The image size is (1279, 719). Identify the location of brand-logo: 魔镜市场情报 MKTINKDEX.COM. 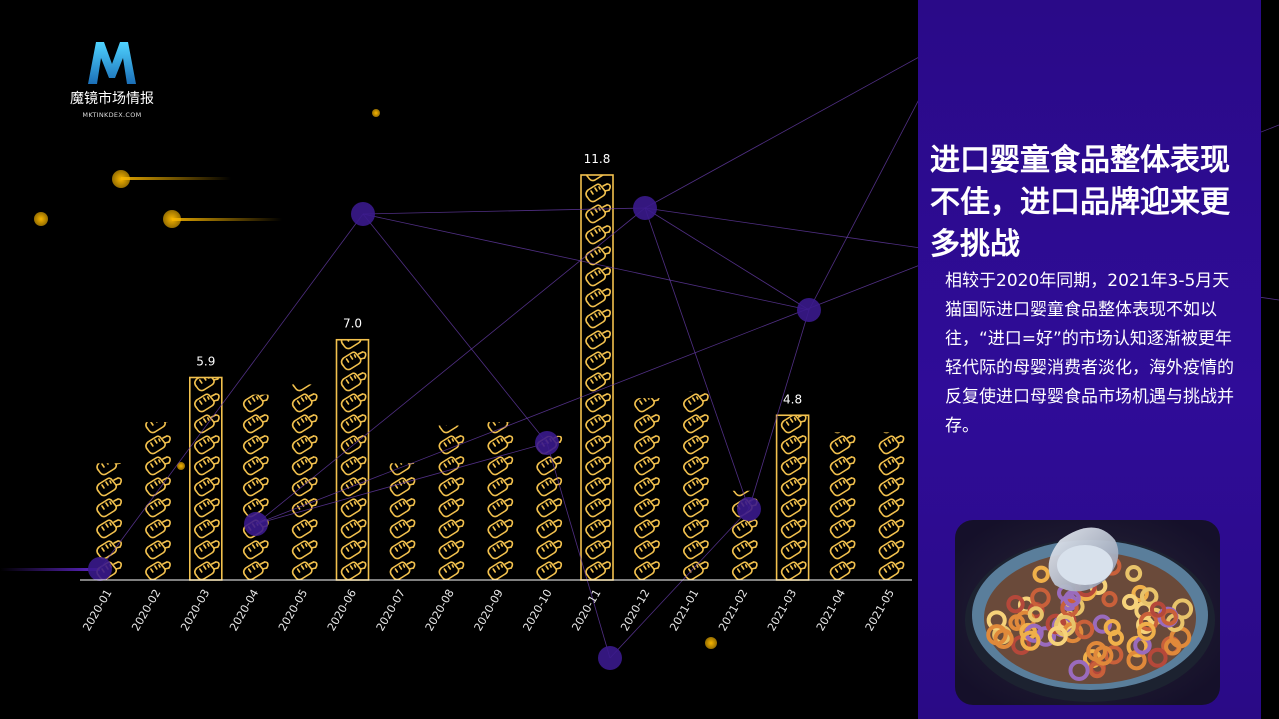
(112, 78).